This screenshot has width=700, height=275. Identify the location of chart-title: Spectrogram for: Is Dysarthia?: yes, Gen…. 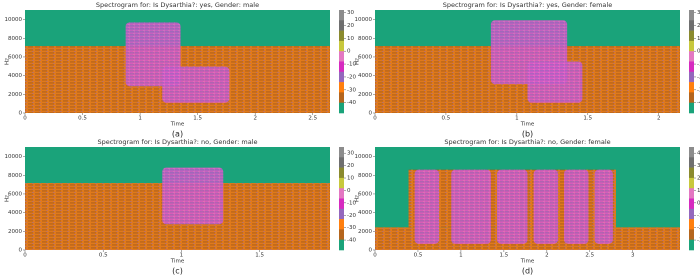
(527, 5).